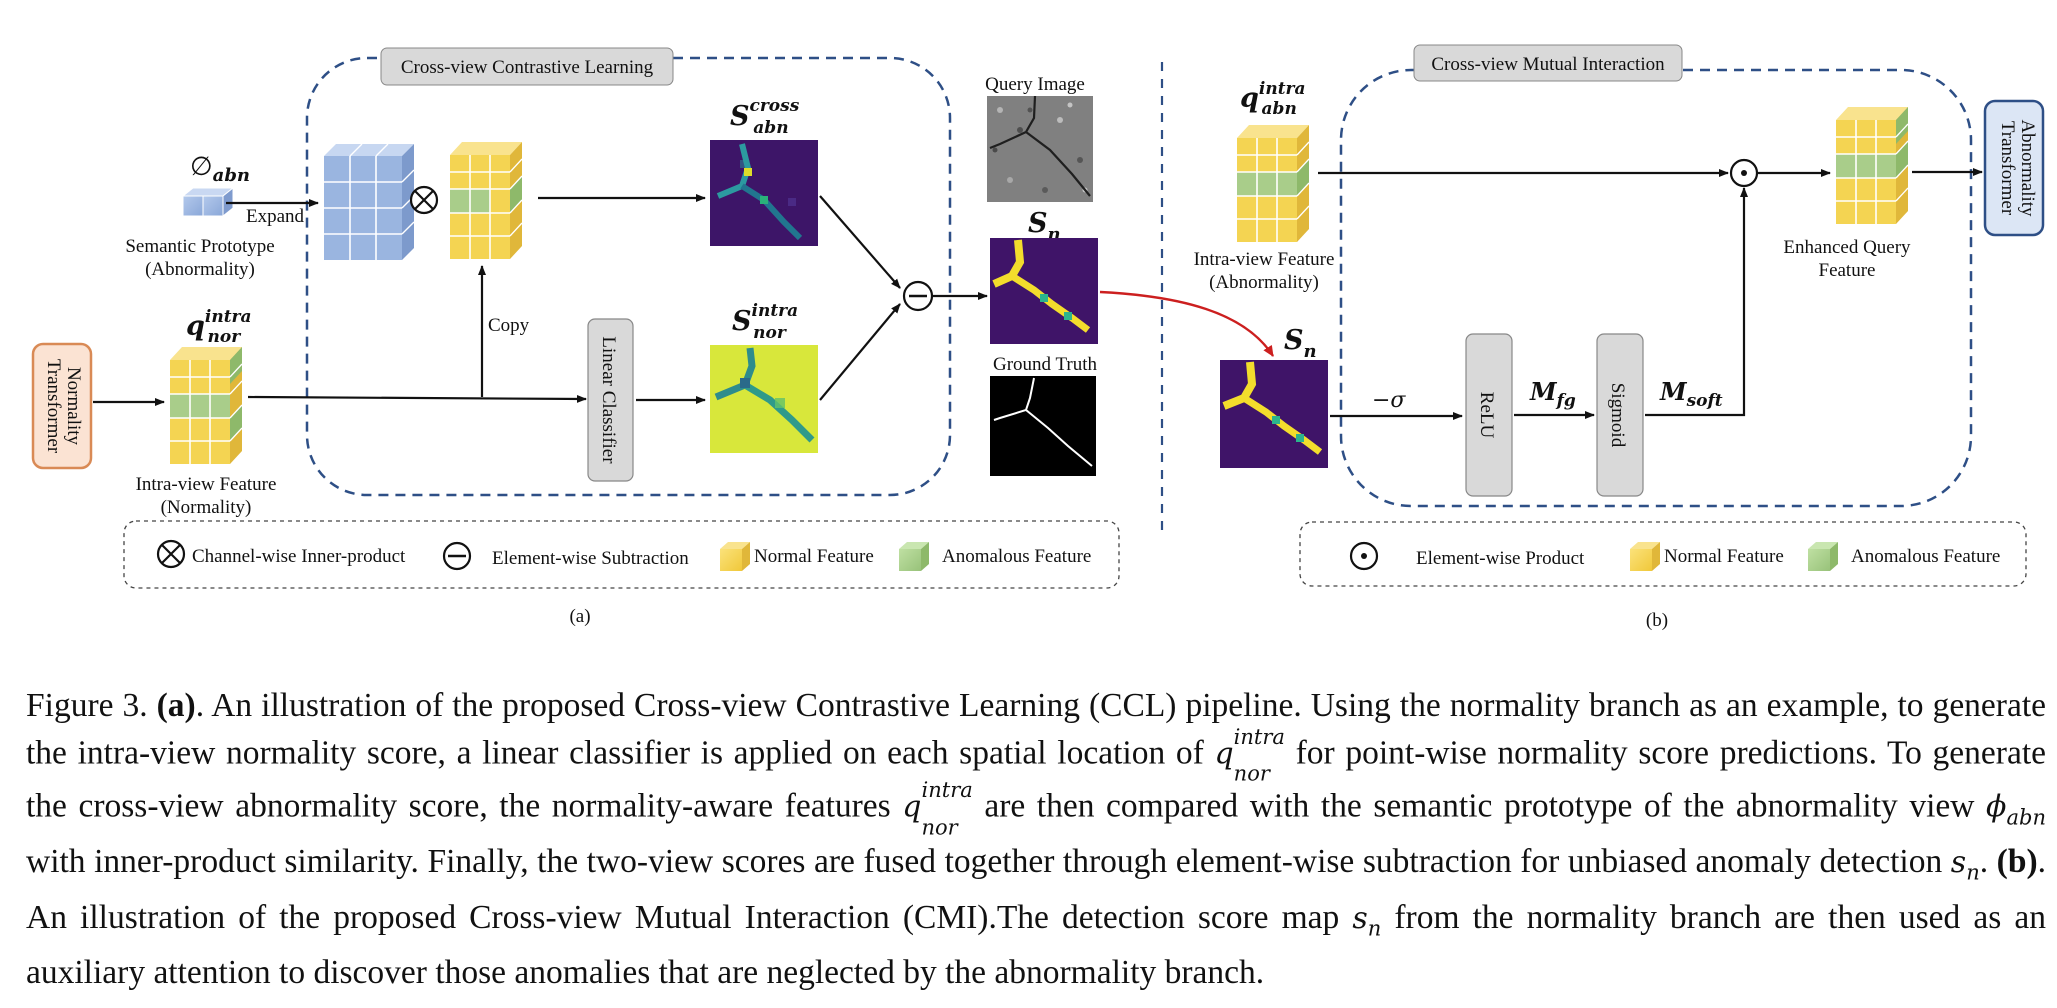  What do you see at coordinates (764, 399) in the screenshot?
I see `s-intra-heatmap` at bounding box center [764, 399].